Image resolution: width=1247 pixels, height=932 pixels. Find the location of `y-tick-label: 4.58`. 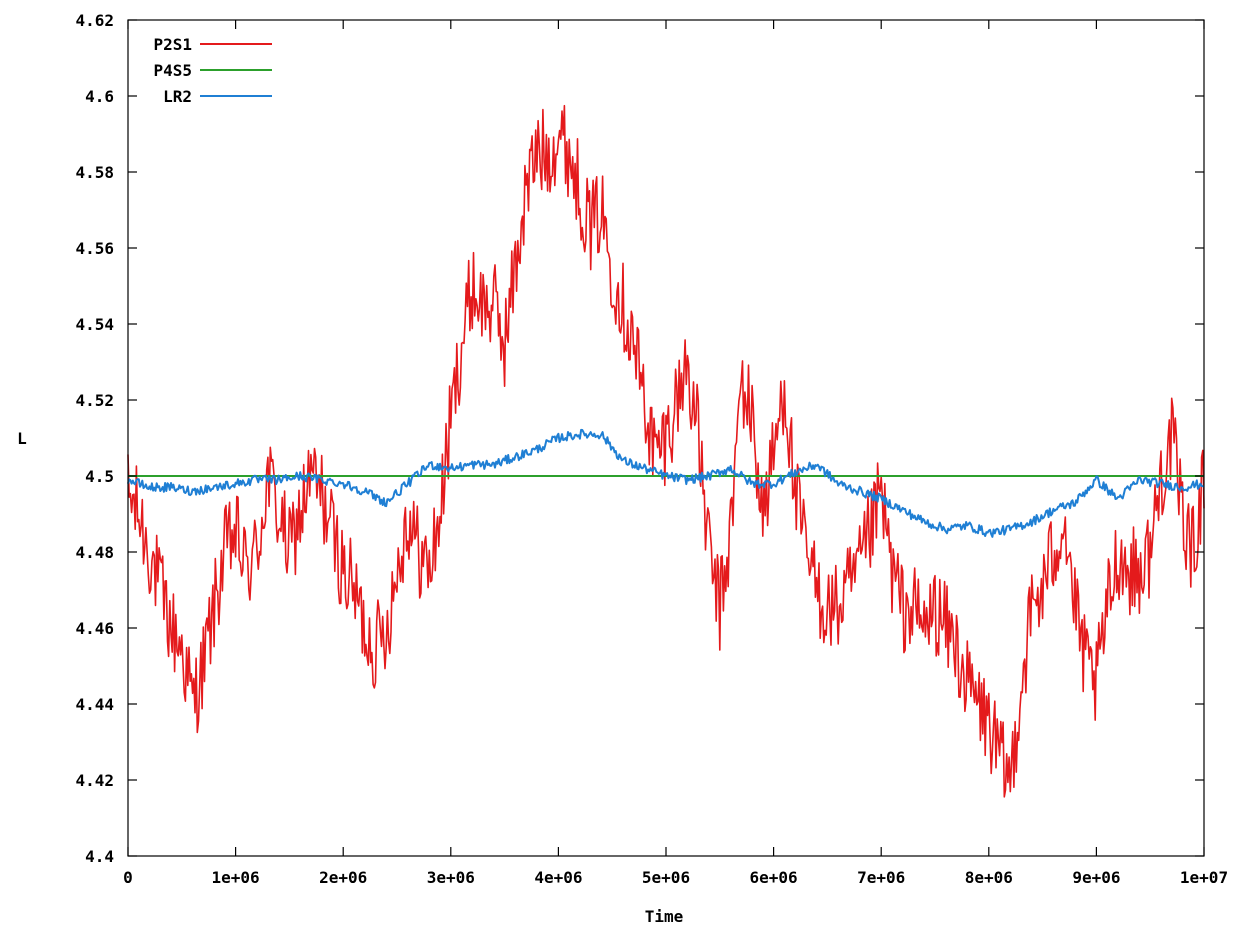

y-tick-label: 4.58 is located at coordinates (94, 172).